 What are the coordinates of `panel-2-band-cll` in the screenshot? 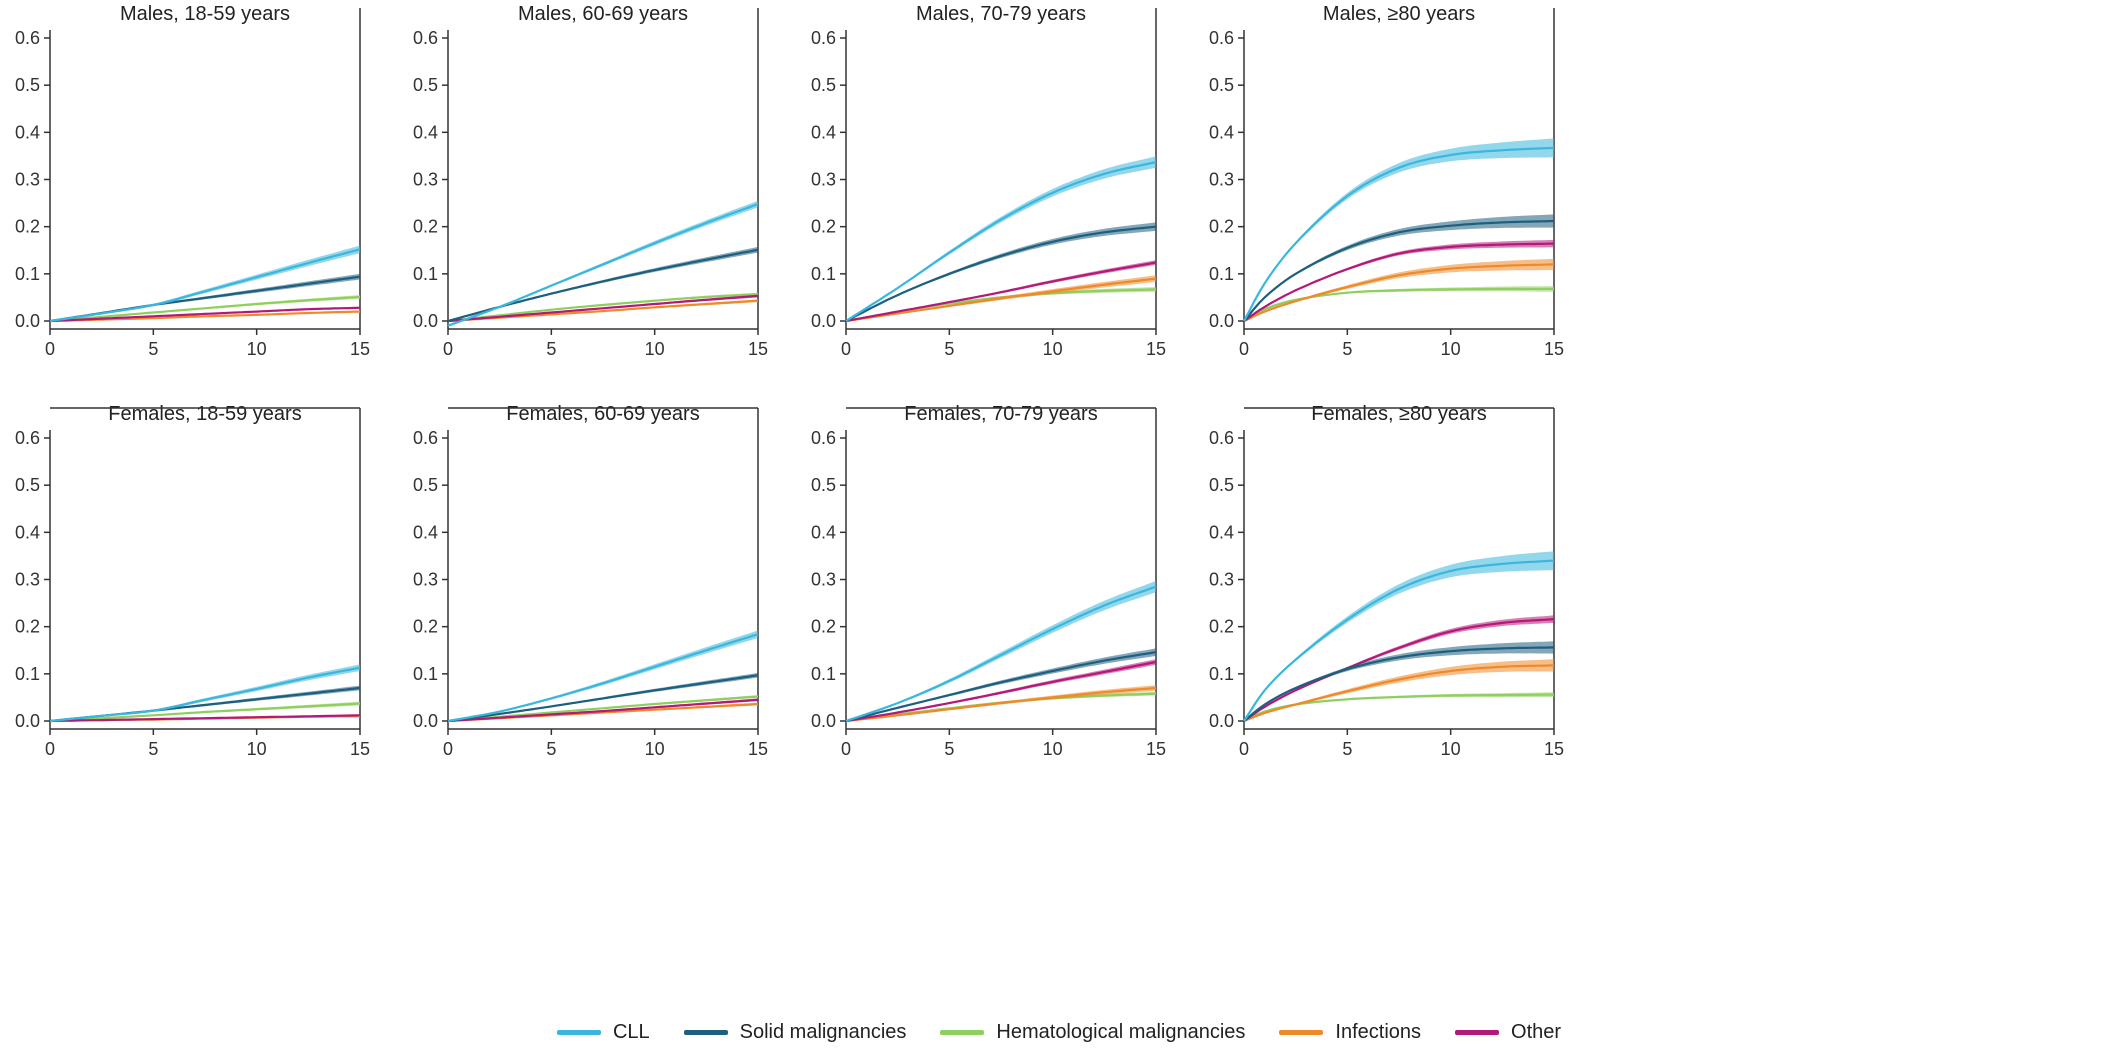 It's located at (603, 263).